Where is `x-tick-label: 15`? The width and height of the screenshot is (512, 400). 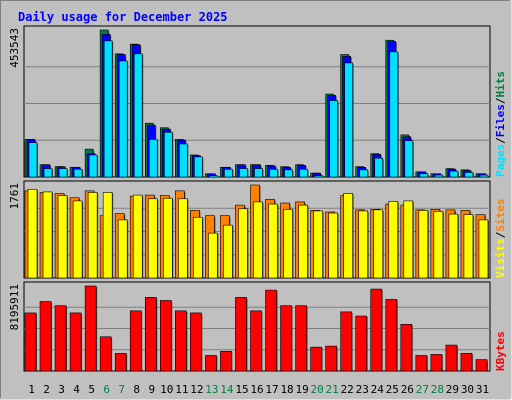
x-tick-label: 15 is located at coordinates (241, 389).